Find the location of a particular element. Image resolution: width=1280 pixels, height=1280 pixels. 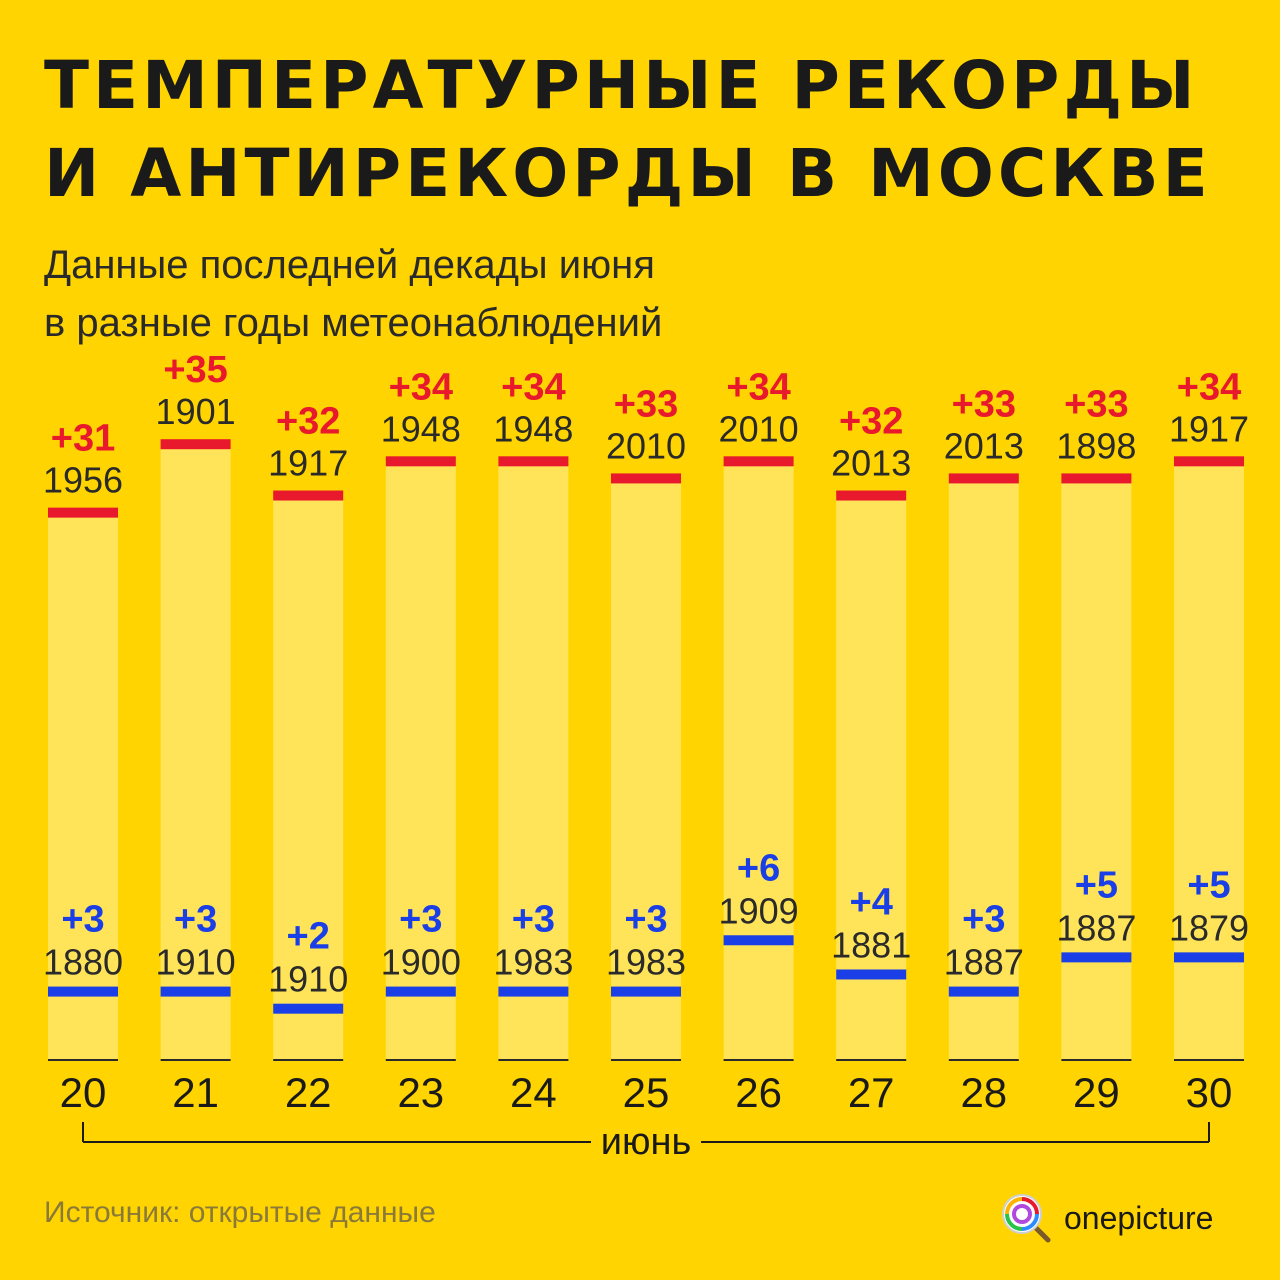

x-tick-label: 25 is located at coordinates (646, 1092).